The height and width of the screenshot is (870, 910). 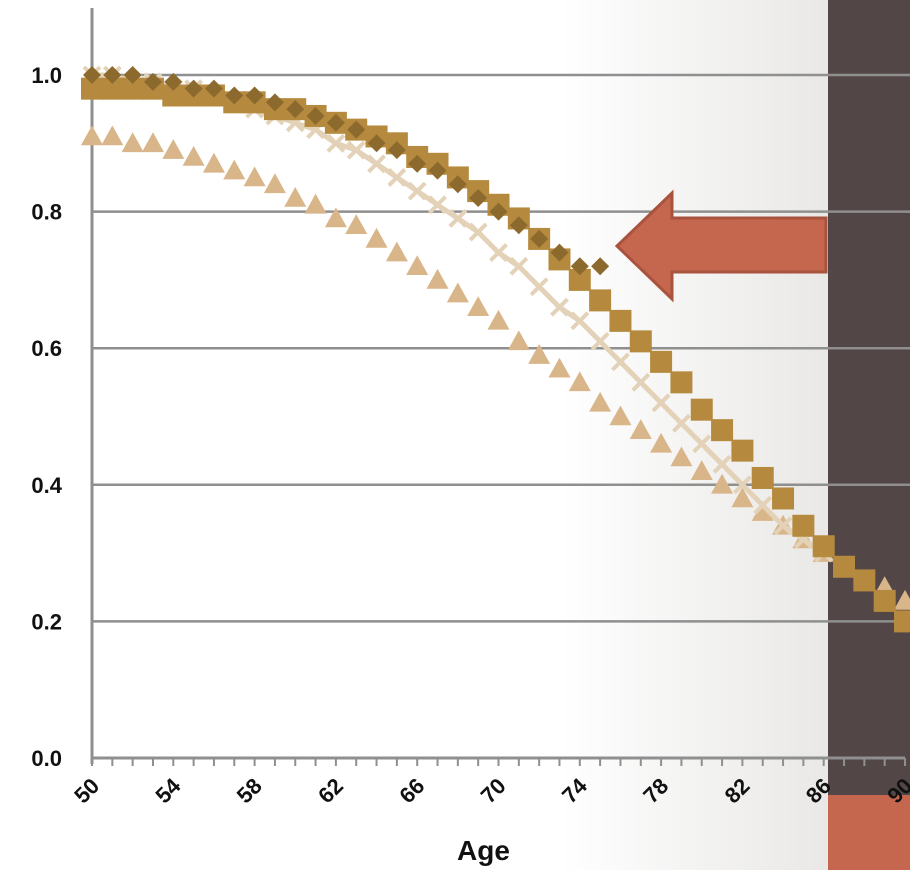 What do you see at coordinates (249, 790) in the screenshot?
I see `x-tick-label: 58` at bounding box center [249, 790].